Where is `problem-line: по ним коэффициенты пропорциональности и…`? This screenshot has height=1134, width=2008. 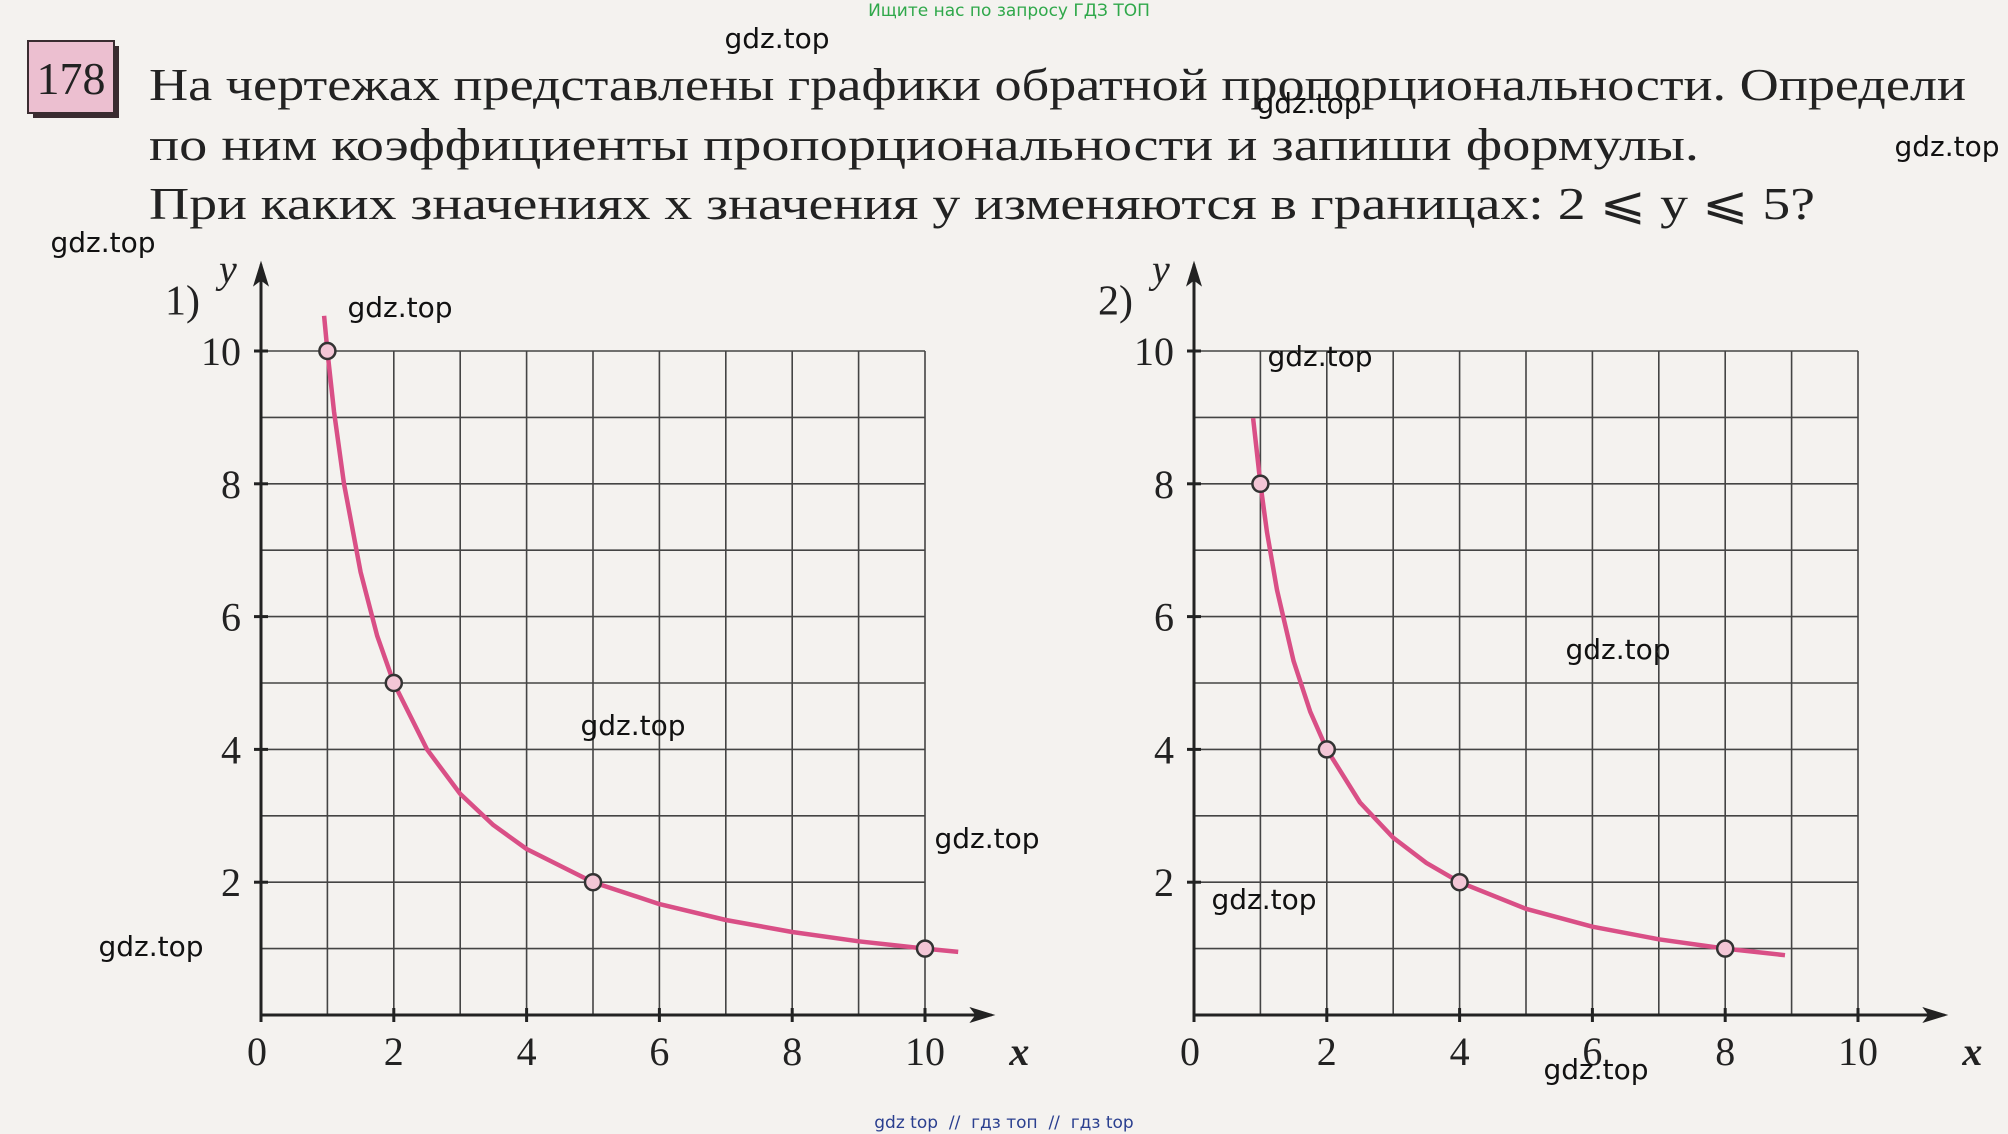
problem-line: по ним коэффициенты пропорциональности и… is located at coordinates (924, 144).